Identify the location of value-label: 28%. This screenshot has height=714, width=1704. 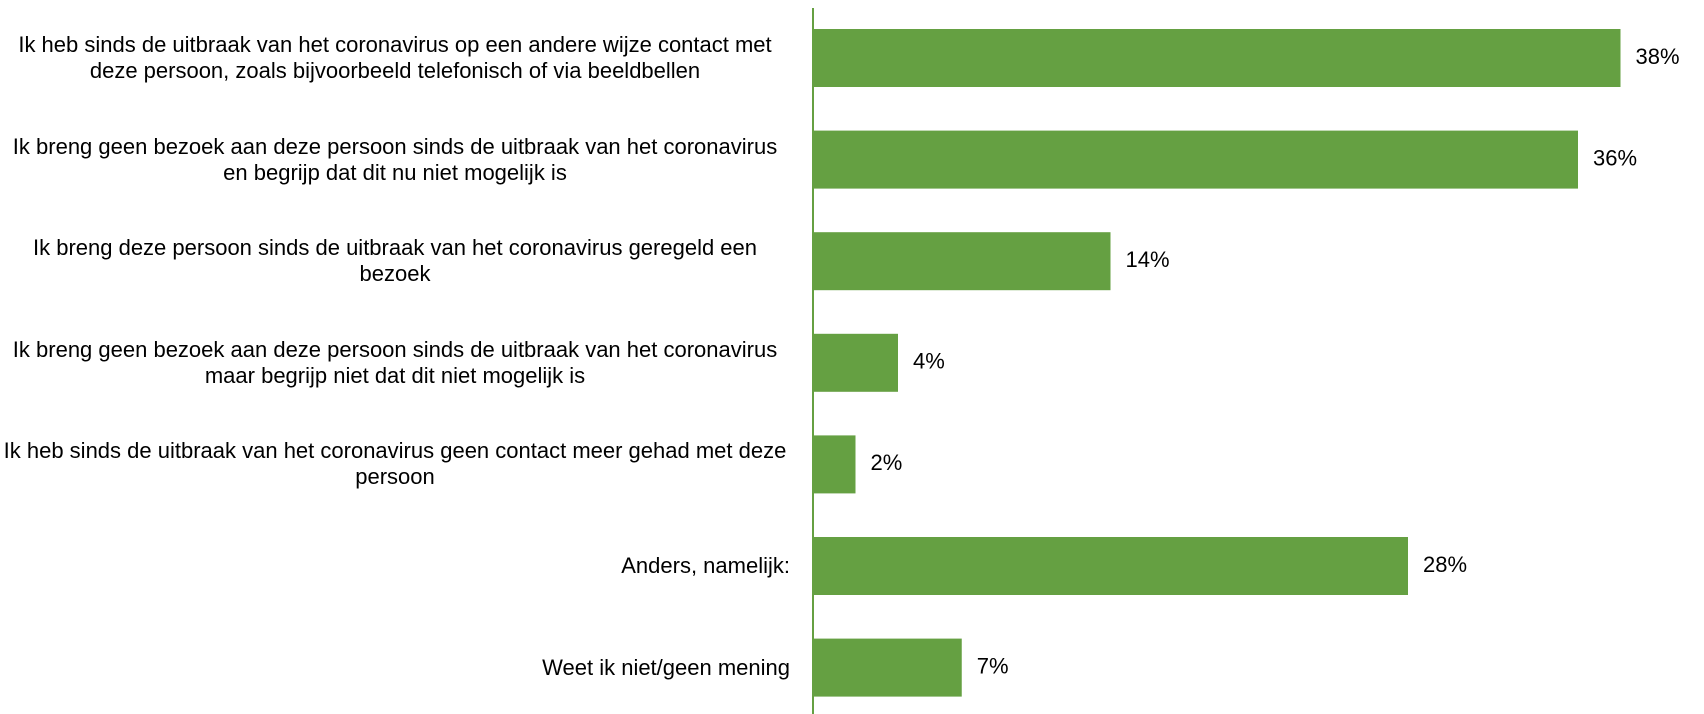
(1445, 564).